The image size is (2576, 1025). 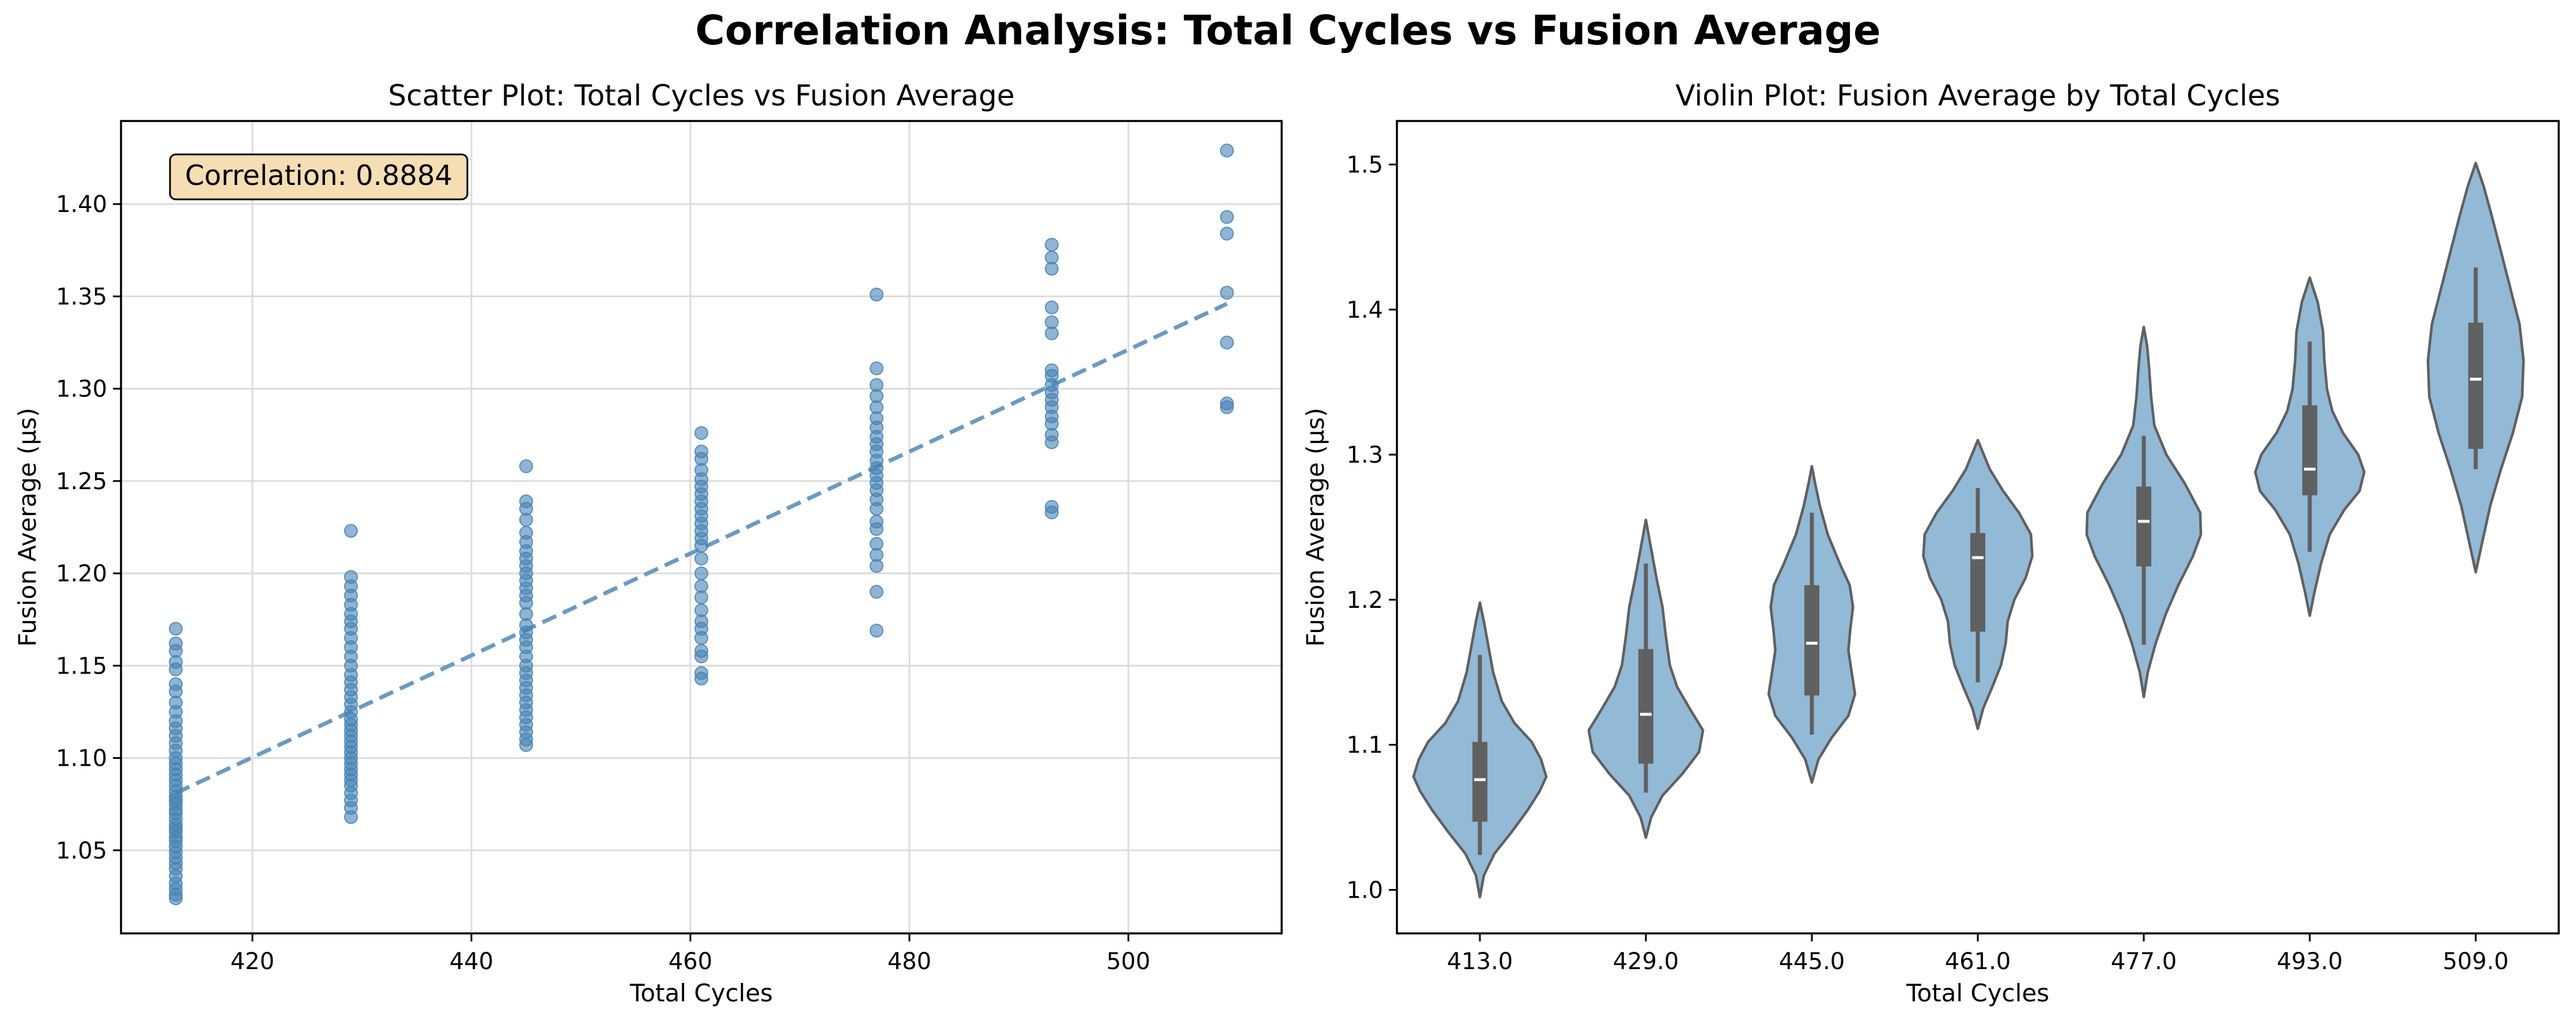 I want to click on violin-y-ticks: 1.0 1.1 1.2 1.3 1.4 1.5, so click(x=1371, y=527).